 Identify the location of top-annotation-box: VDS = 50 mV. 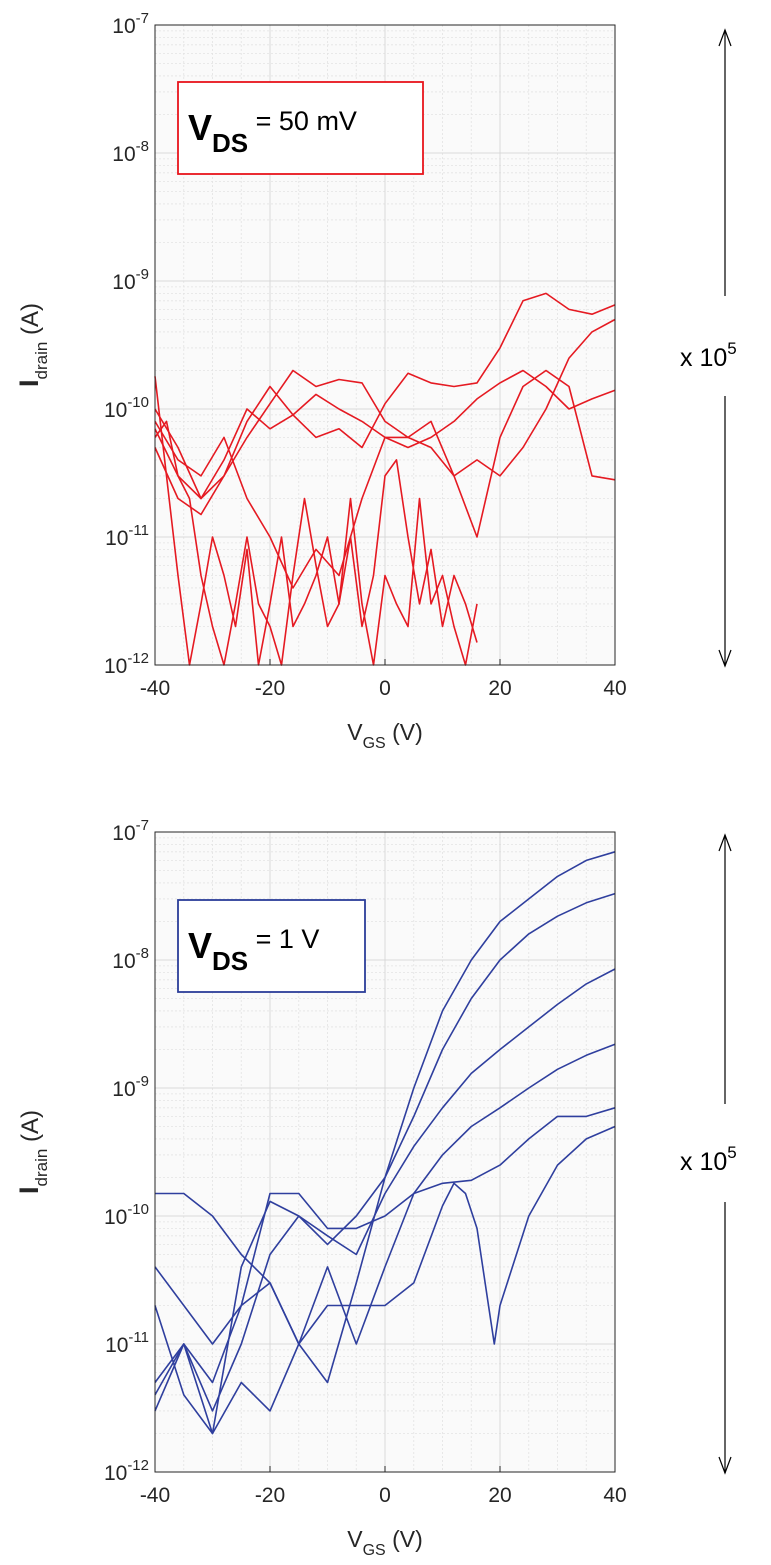
(300, 128).